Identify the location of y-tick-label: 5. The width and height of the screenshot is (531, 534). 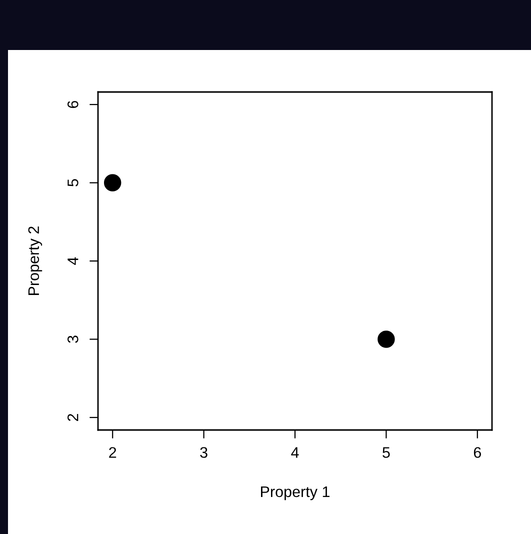
(73, 182).